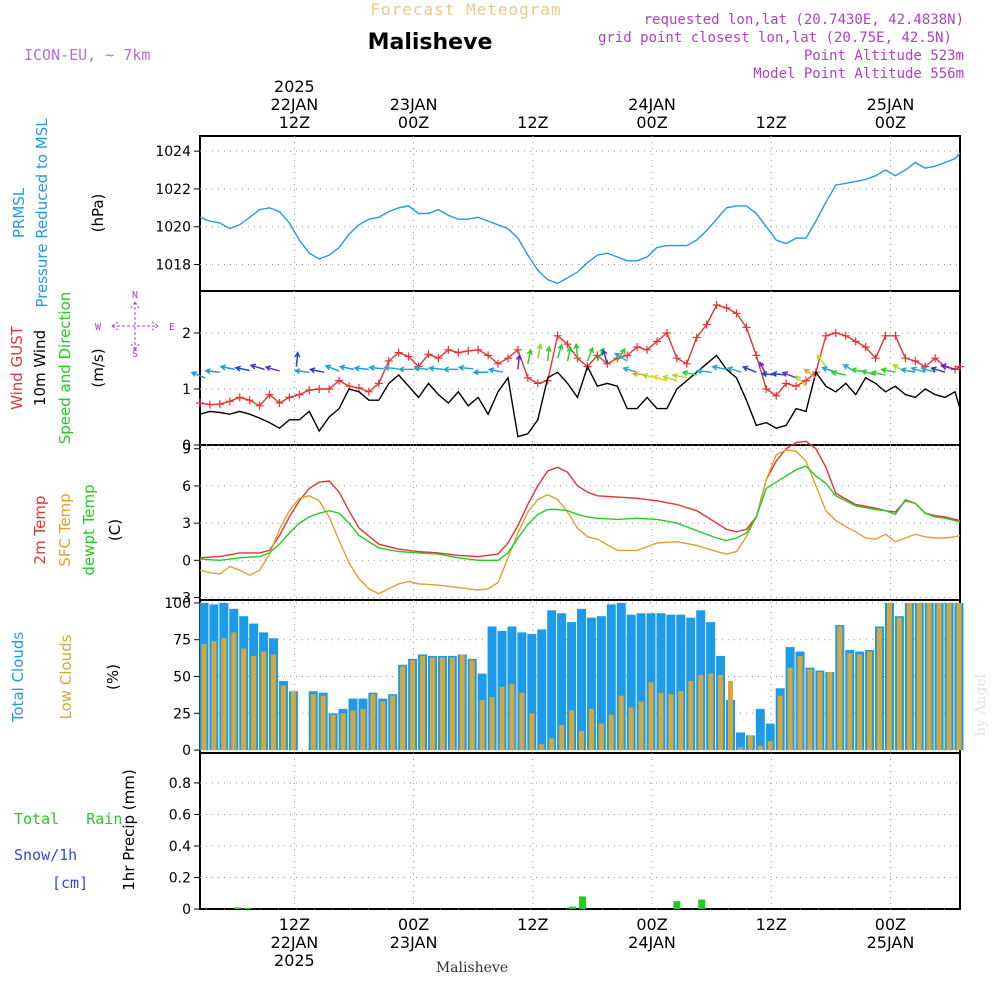  I want to click on temp-panel, so click(580, 522).